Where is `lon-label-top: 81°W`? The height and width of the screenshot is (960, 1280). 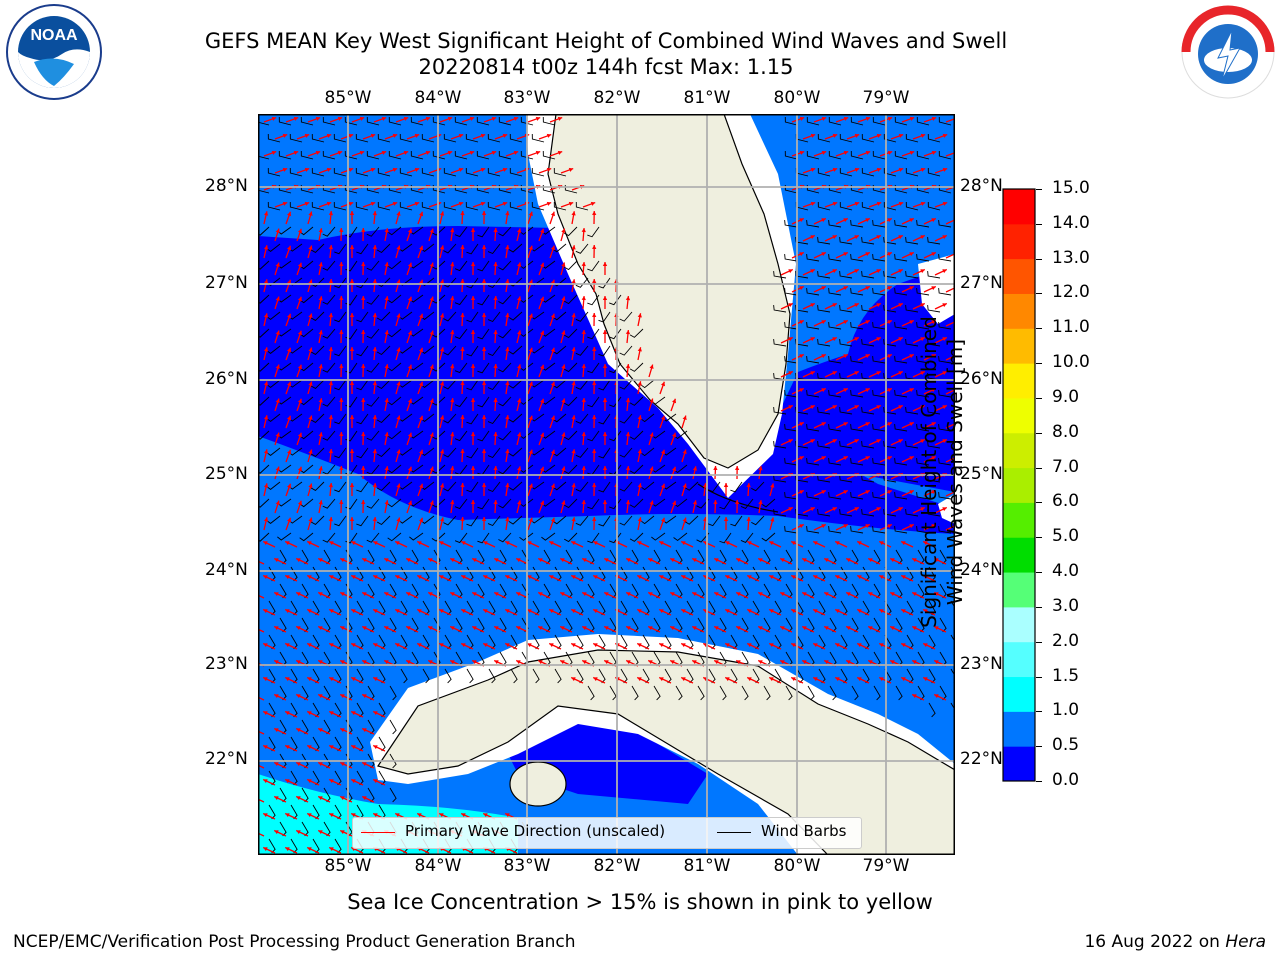 lon-label-top: 81°W is located at coordinates (707, 98).